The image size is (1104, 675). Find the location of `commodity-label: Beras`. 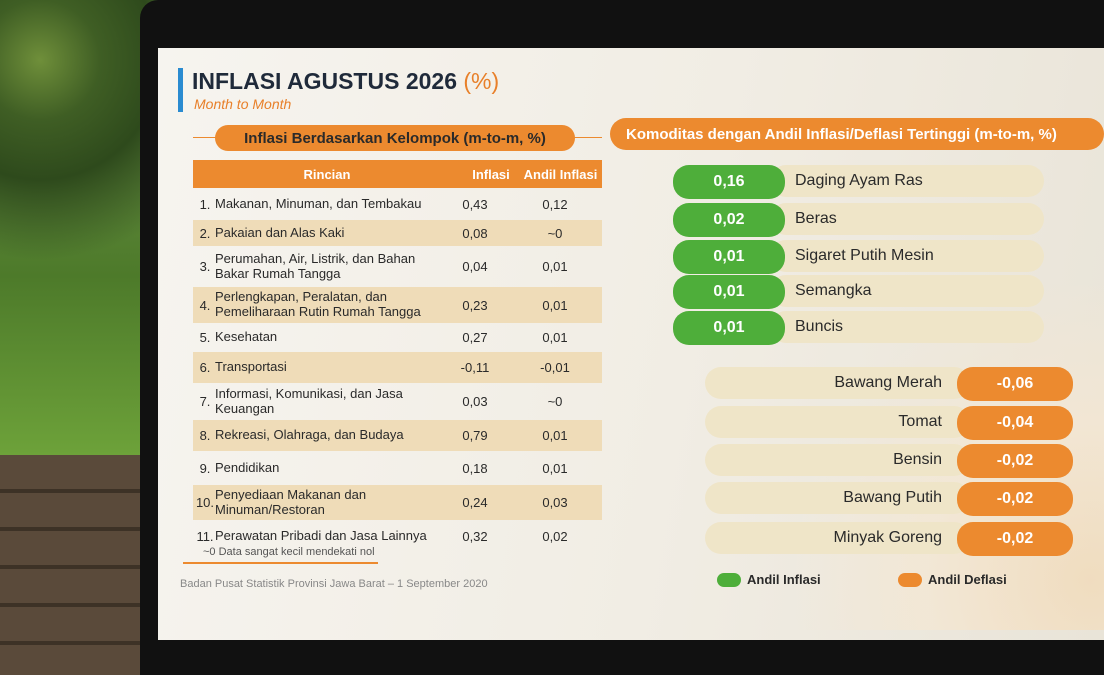

commodity-label: Beras is located at coordinates (907, 219).